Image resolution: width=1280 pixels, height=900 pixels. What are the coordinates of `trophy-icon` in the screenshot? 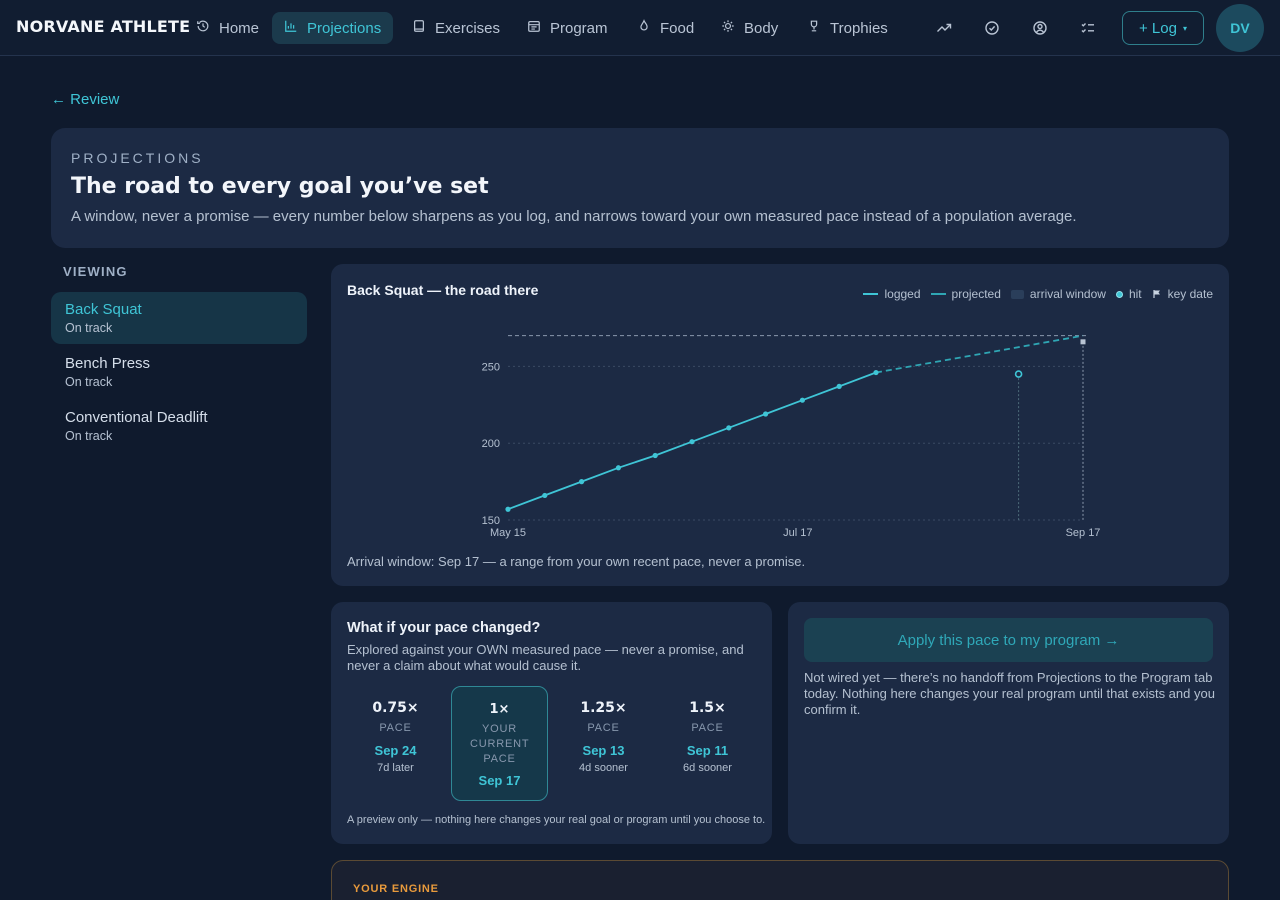 It's located at (814, 28).